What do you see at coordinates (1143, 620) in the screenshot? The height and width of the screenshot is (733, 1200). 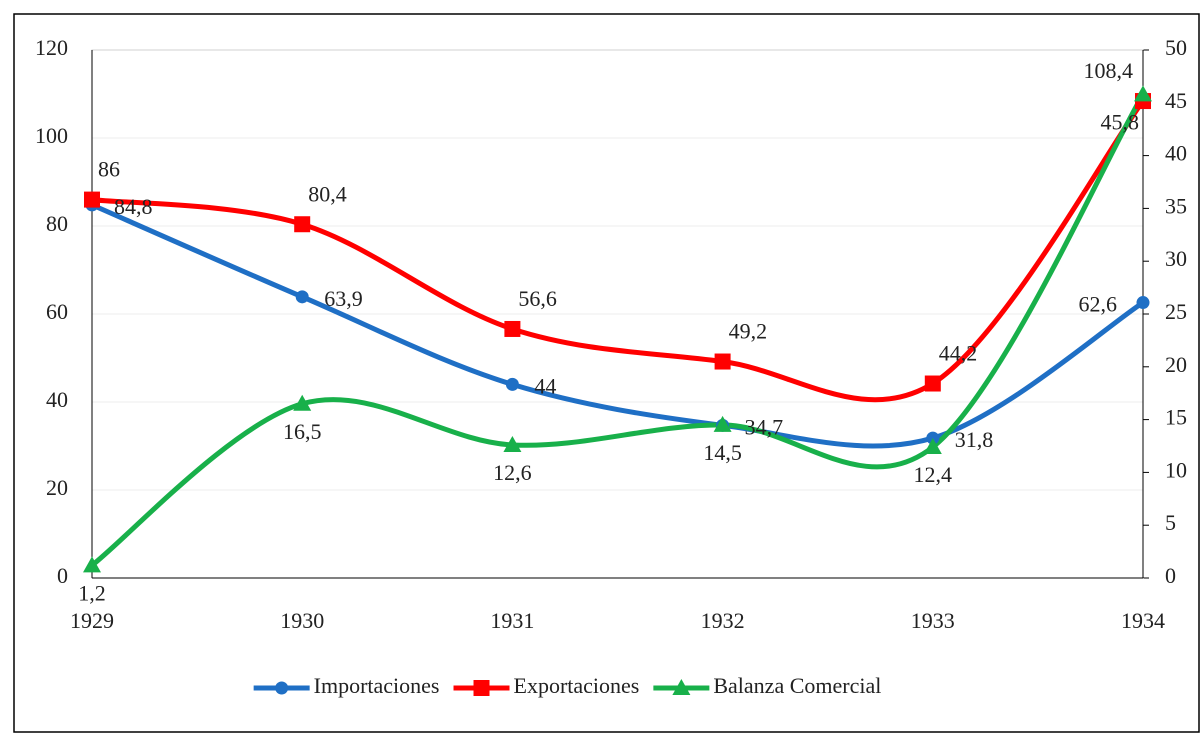 I see `x-tick-label: 1934` at bounding box center [1143, 620].